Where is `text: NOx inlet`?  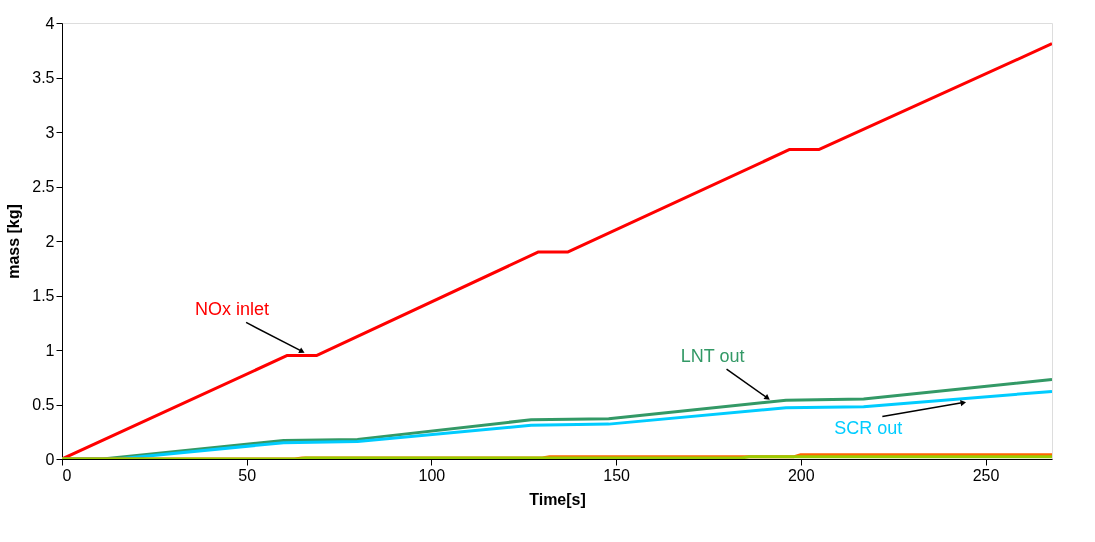
text: NOx inlet is located at coordinates (232, 309).